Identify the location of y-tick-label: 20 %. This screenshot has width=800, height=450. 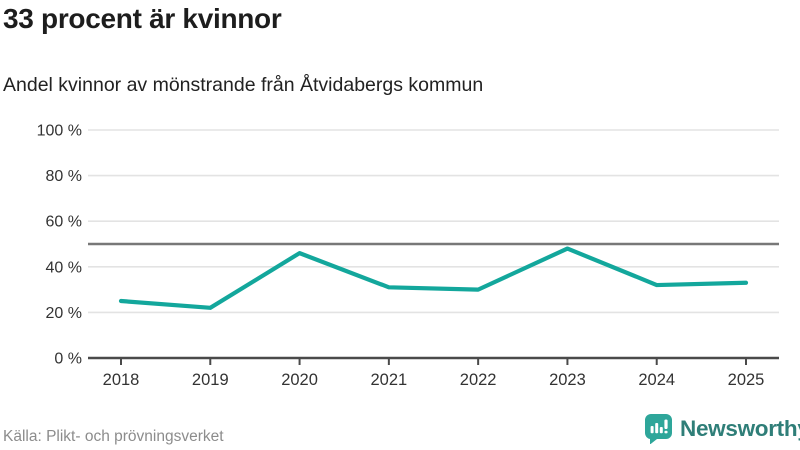
(64, 313).